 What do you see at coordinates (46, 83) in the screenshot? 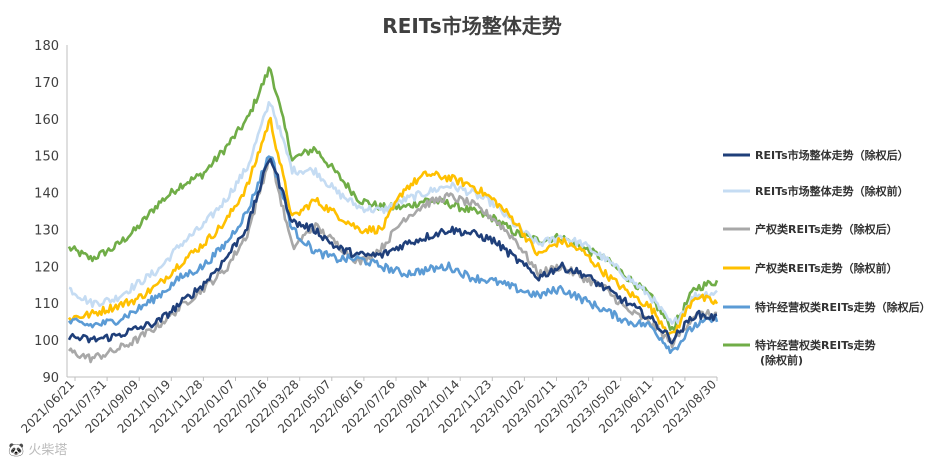
I see `y-tick-label: 170` at bounding box center [46, 83].